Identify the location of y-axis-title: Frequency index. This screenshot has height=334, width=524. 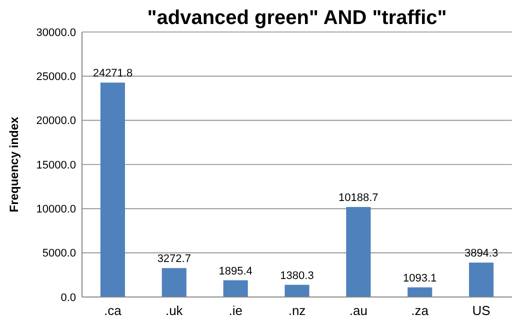
(14, 164).